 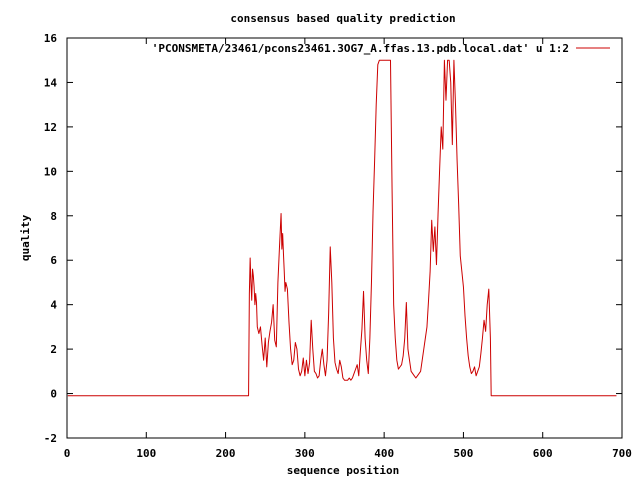 I want to click on x-tick-label-4: 400, so click(x=384, y=453).